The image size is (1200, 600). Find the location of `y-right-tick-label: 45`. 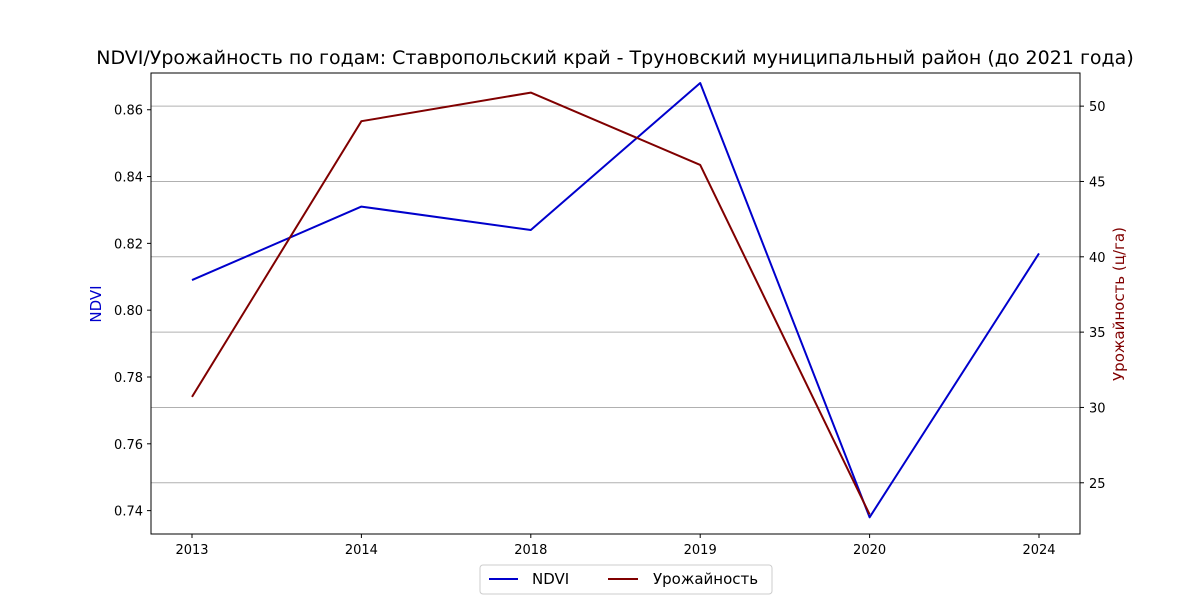

y-right-tick-label: 45 is located at coordinates (1097, 182).